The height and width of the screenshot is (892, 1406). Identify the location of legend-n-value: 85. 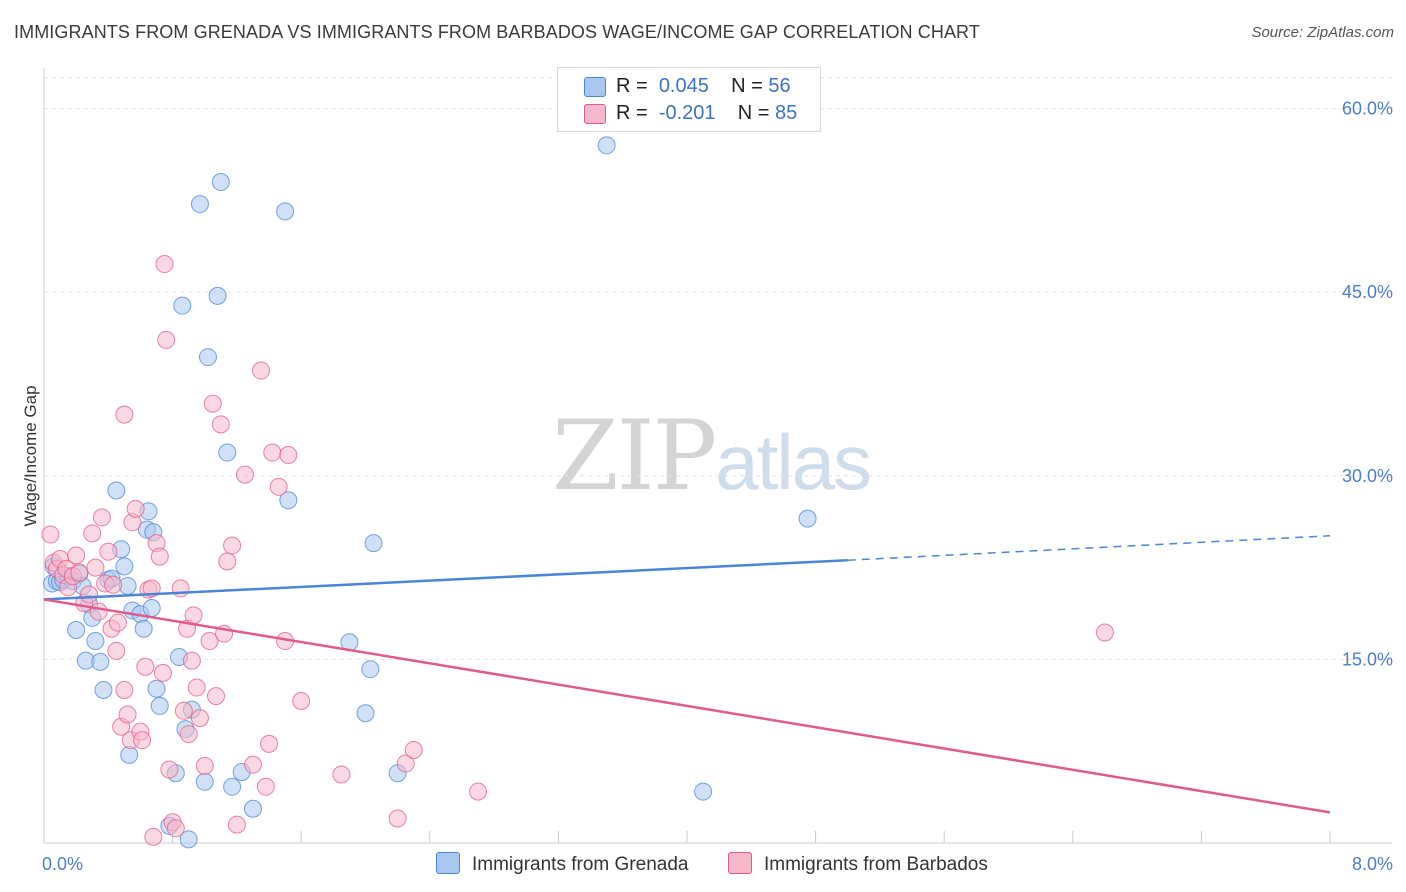
(786, 113).